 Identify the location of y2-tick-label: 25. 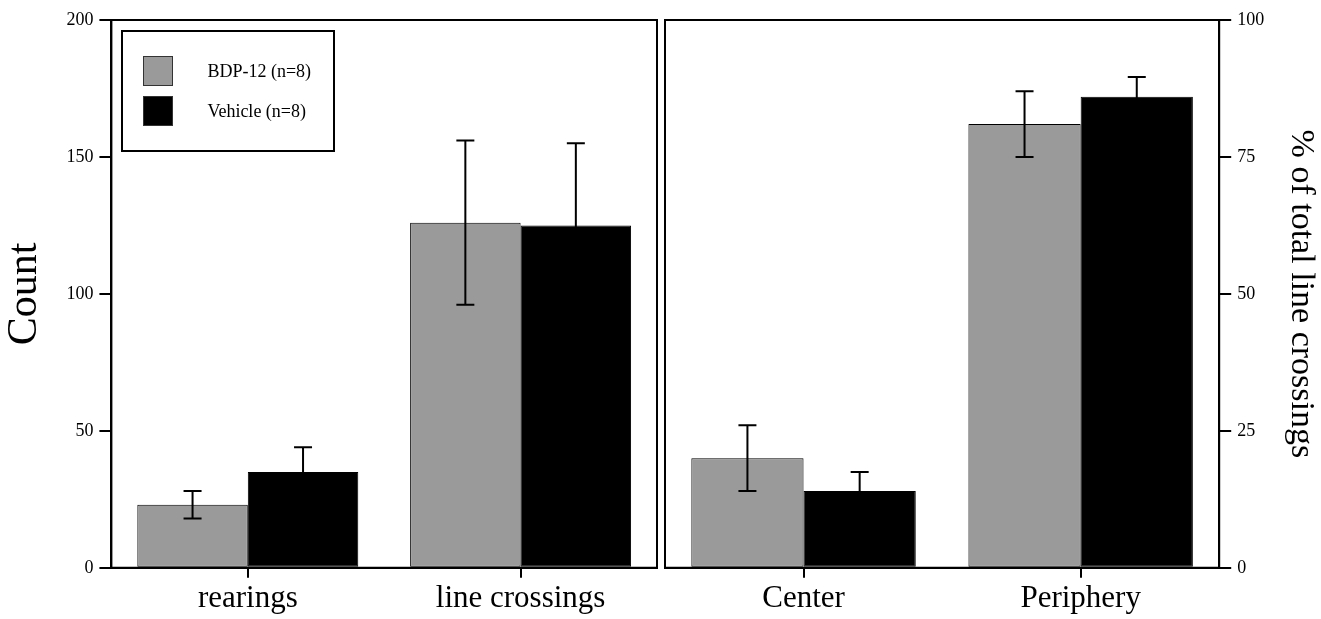
(1246, 429).